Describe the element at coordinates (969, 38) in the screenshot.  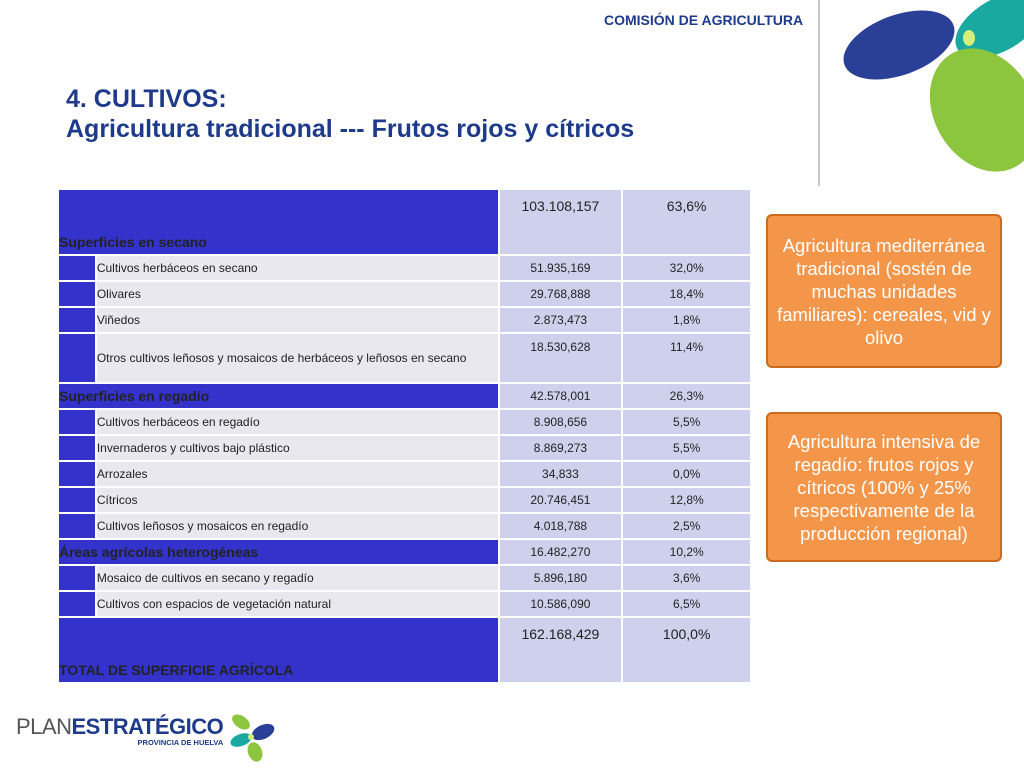
I see `logo-petal-light` at that location.